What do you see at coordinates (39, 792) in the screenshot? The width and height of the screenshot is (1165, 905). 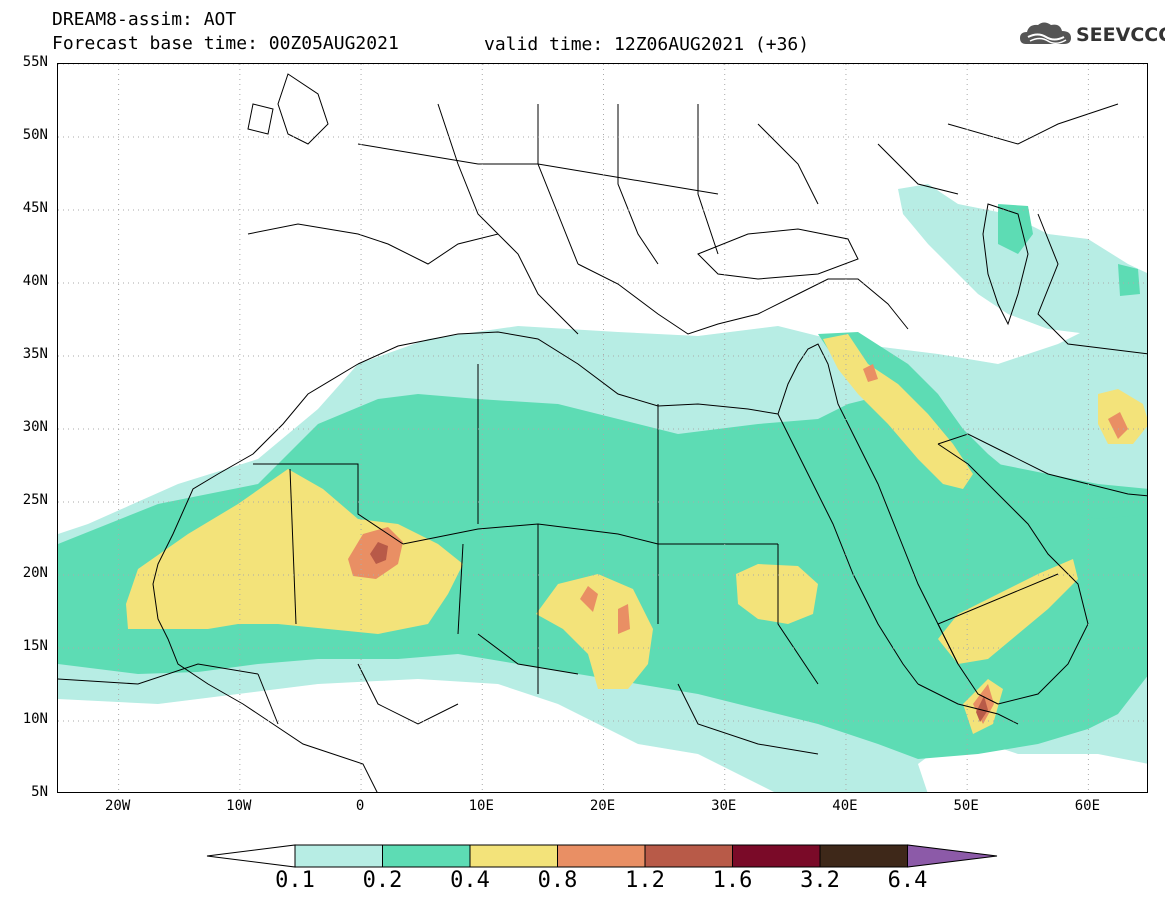 I see `latitude-label: 5N` at bounding box center [39, 792].